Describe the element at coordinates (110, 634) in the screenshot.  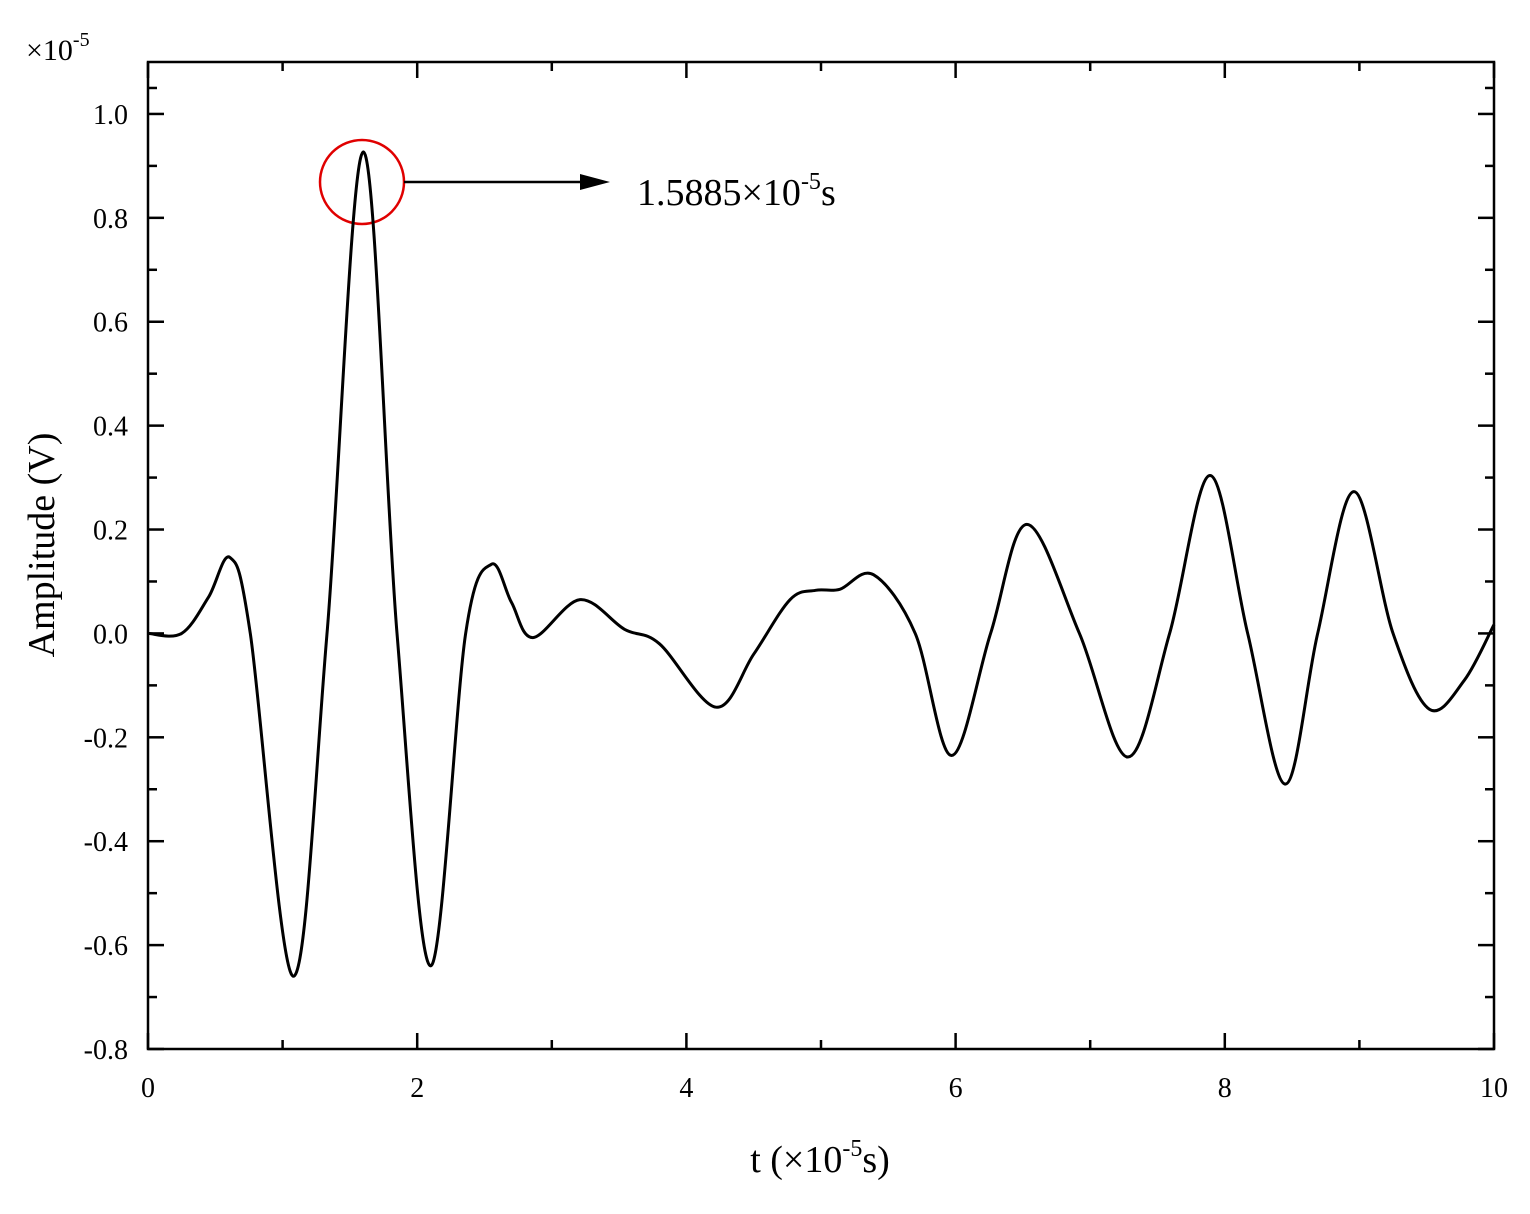
I see `y-tick-label: 0.0` at that location.